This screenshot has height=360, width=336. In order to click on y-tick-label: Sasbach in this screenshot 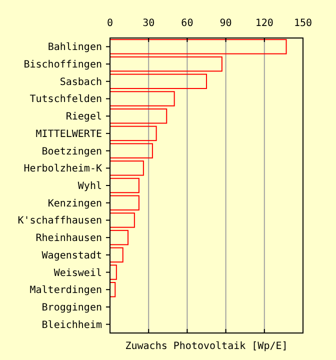, I will do `click(81, 82)`.